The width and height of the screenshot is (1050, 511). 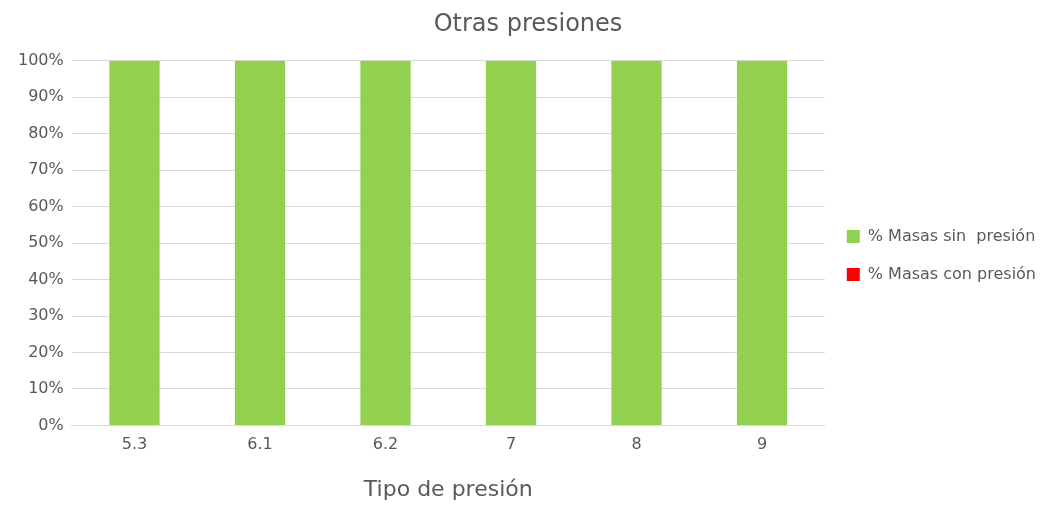 What do you see at coordinates (952, 273) in the screenshot?
I see `legend-label: % Masas con presión` at bounding box center [952, 273].